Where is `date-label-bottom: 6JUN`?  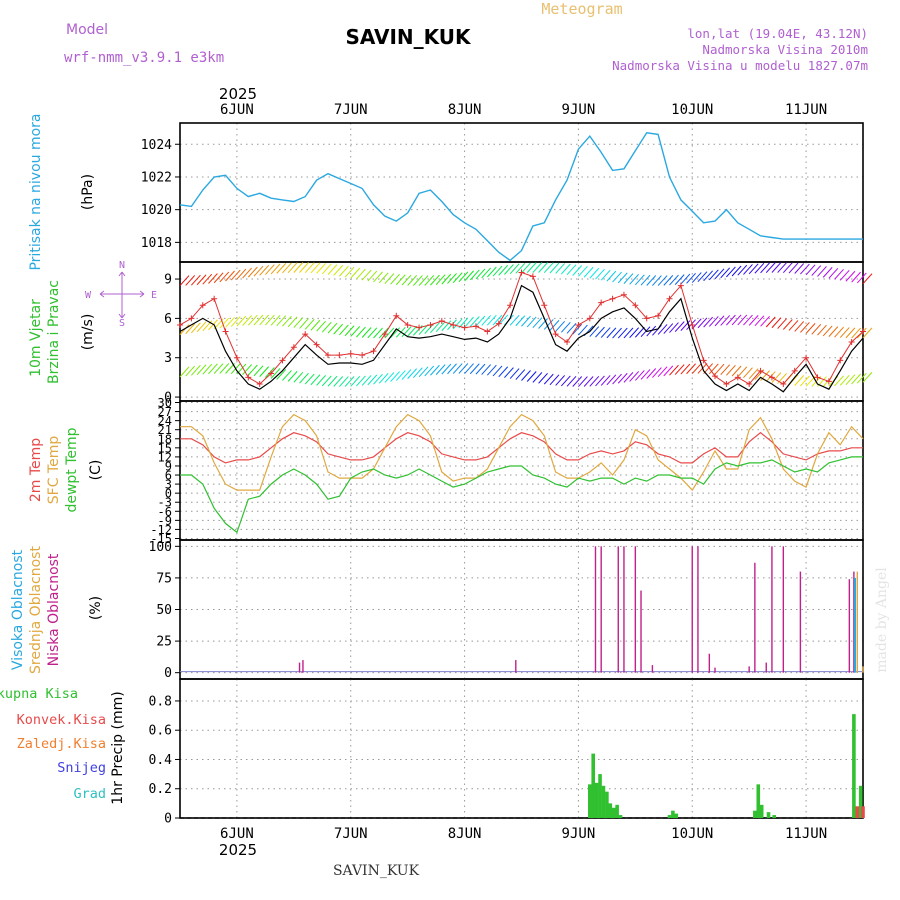 date-label-bottom: 6JUN is located at coordinates (237, 834).